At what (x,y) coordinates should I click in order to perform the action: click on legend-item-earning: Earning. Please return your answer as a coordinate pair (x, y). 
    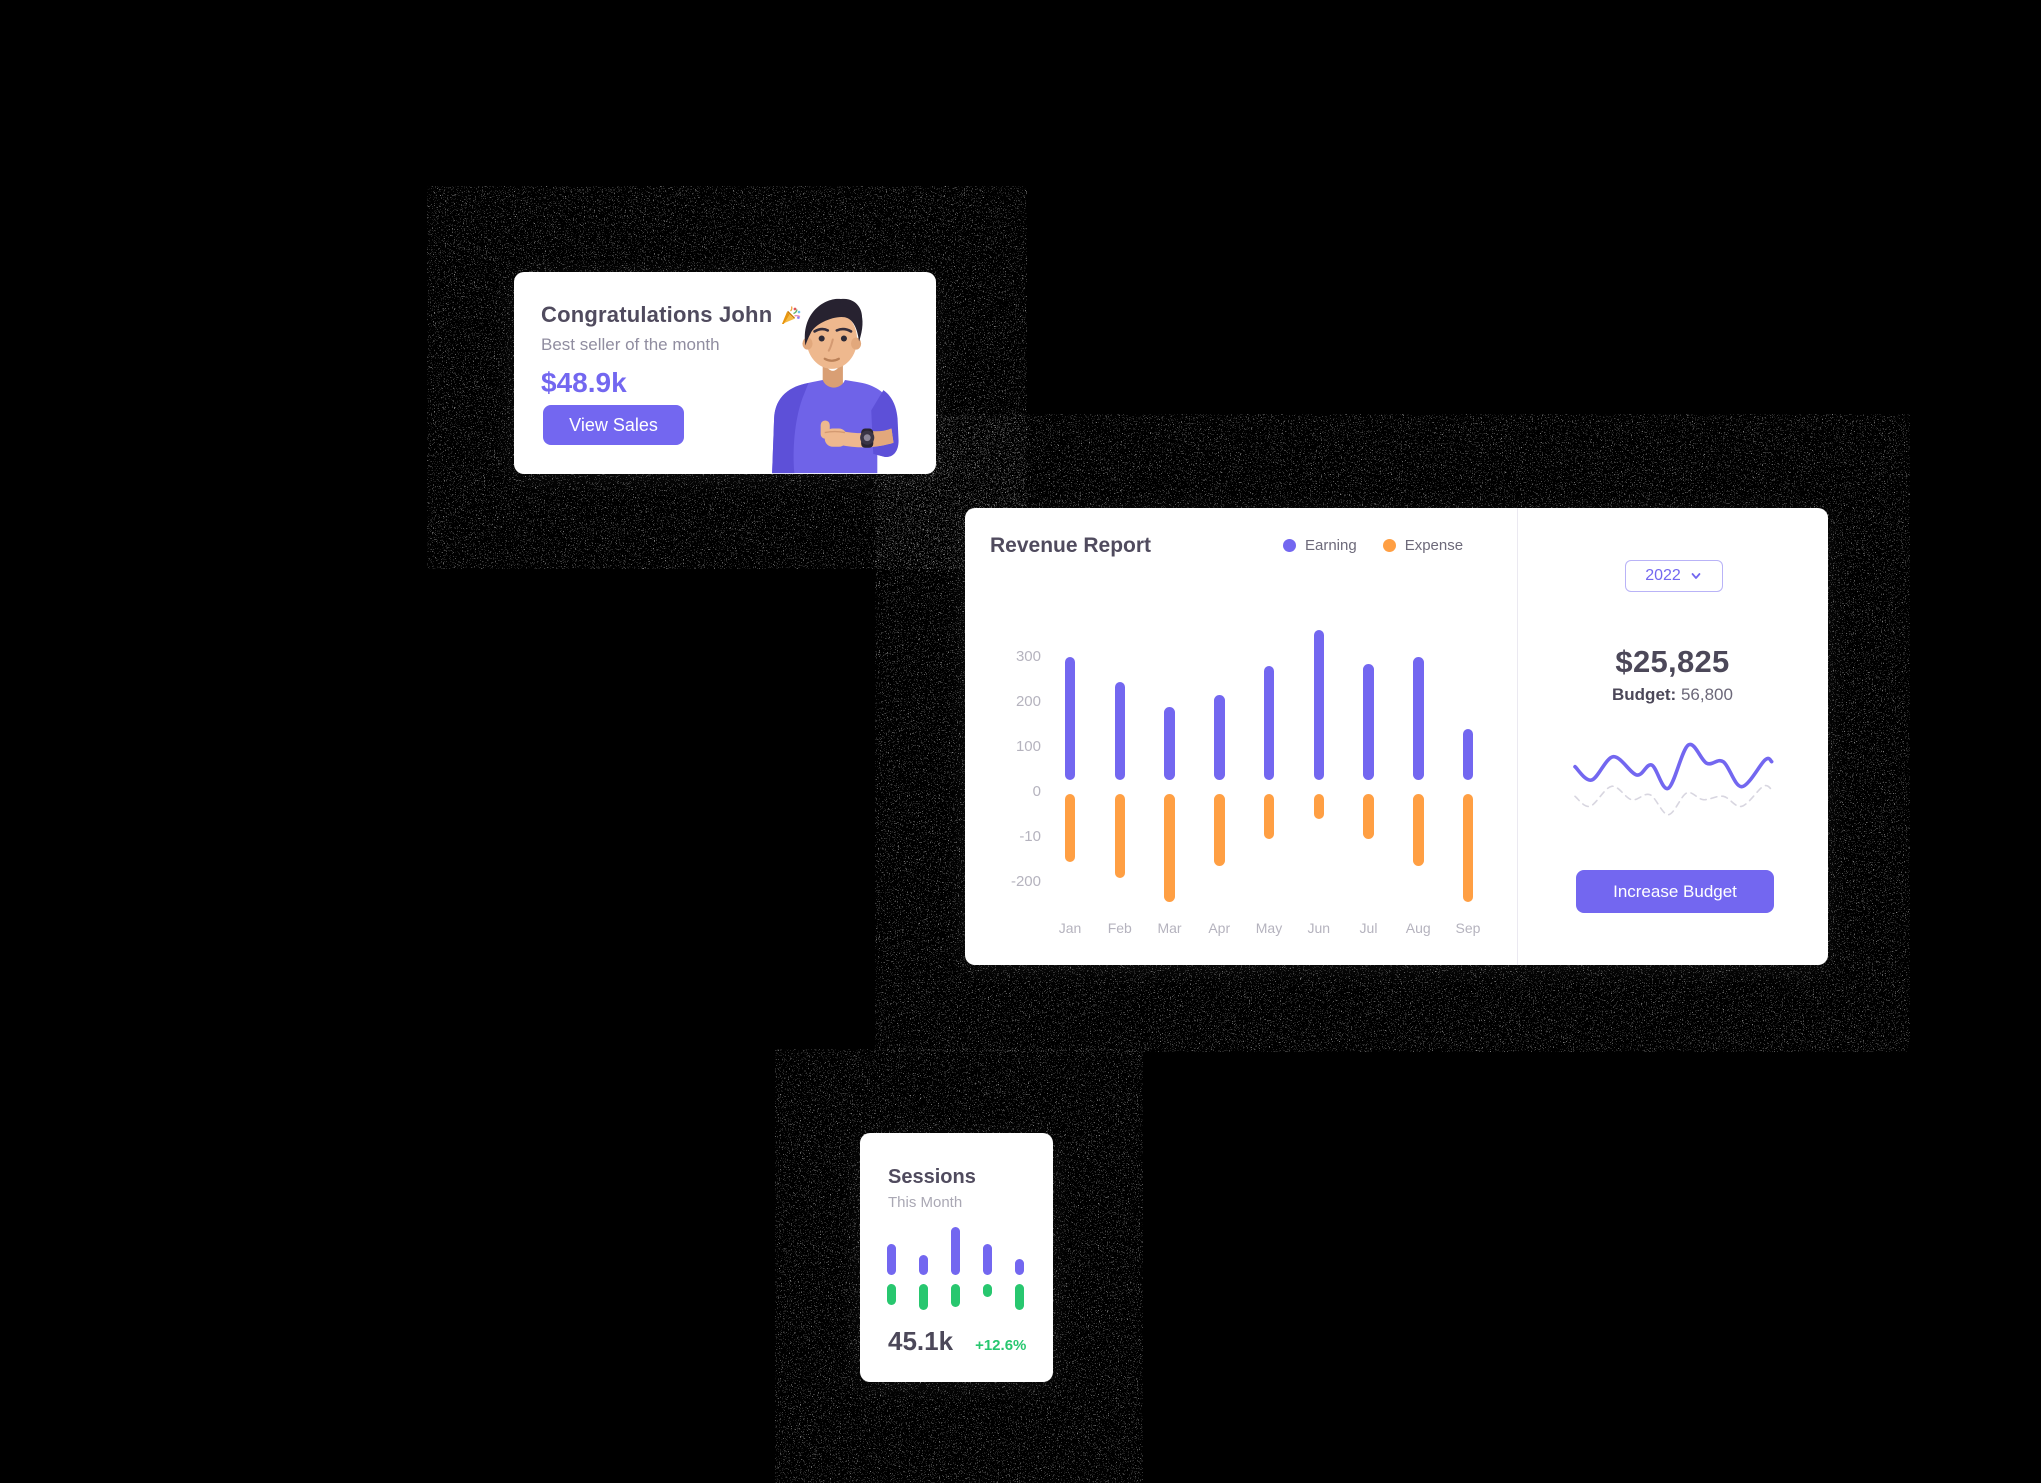
    Looking at the image, I should click on (1320, 545).